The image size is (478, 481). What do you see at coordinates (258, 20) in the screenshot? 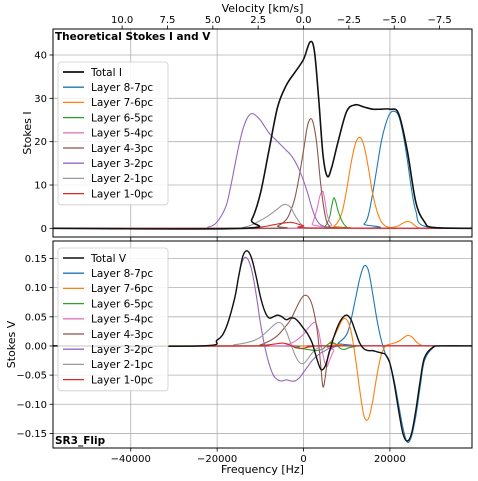
I see `velocity-tick-label: 2.5` at bounding box center [258, 20].